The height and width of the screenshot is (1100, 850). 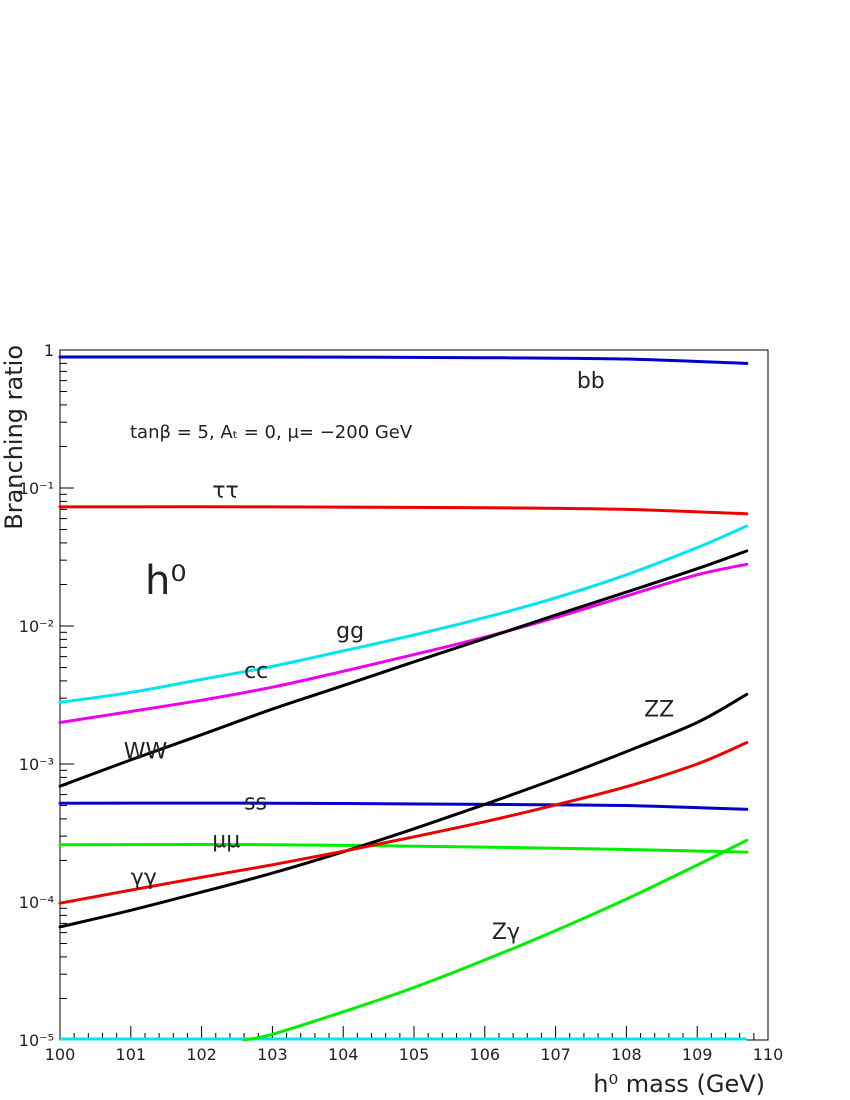 What do you see at coordinates (414, 1054) in the screenshot?
I see `x-tick-label: 105` at bounding box center [414, 1054].